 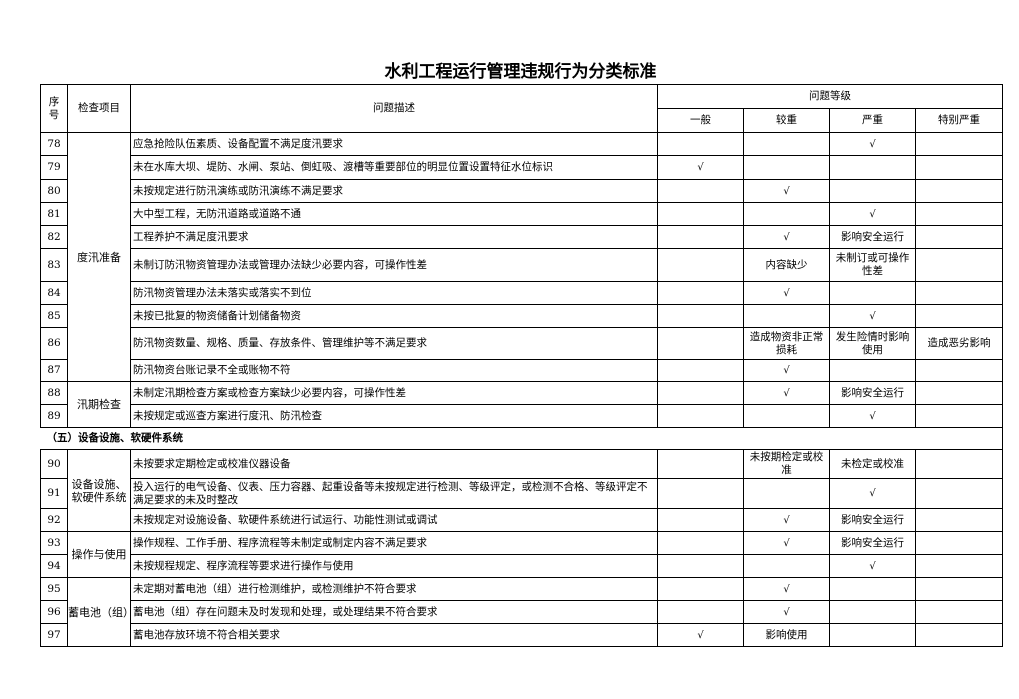 I want to click on header-level-general: 一般, so click(x=700, y=120).